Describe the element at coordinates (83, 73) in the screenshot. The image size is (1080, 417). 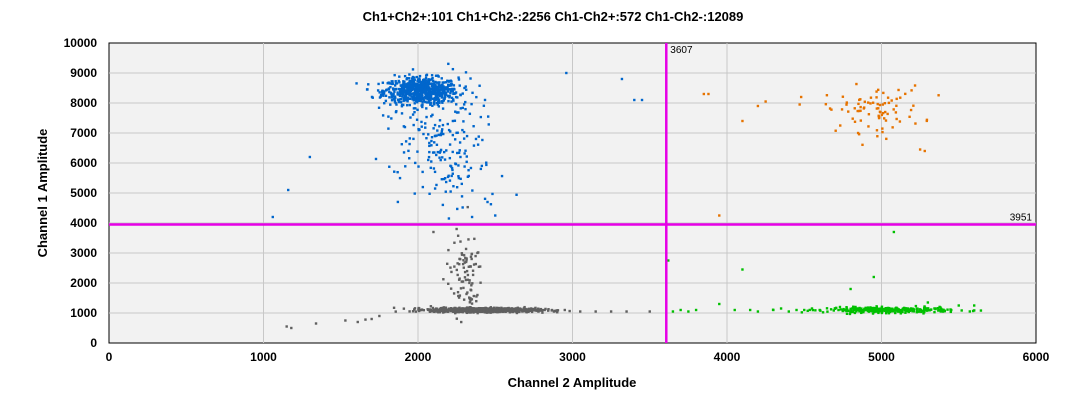
I see `y-tick-label: 9000` at that location.